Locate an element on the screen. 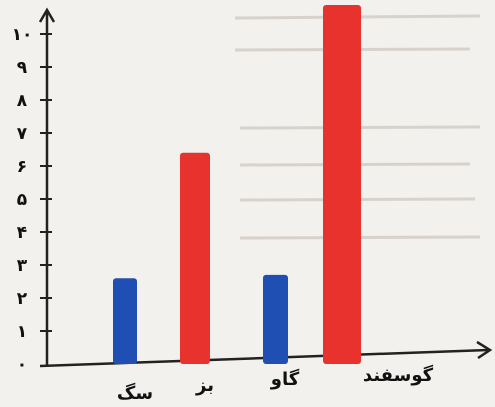  y-tick-label: ۷ is located at coordinates (22, 134).